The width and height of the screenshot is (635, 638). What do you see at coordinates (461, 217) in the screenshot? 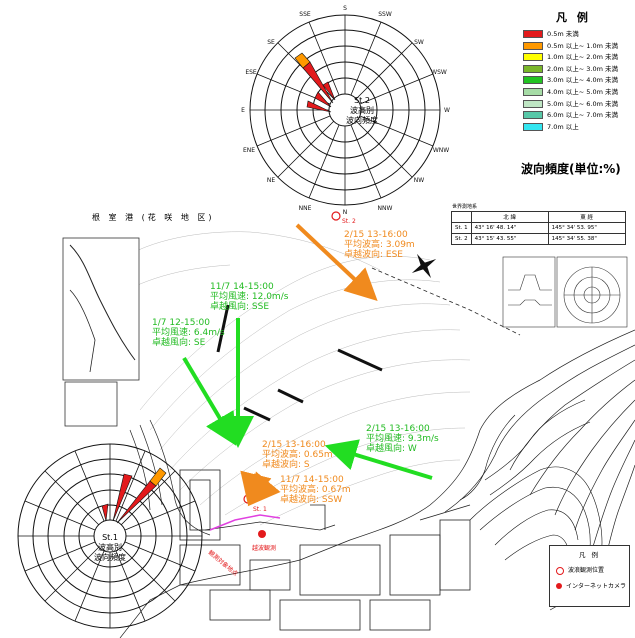
I see `coord-header` at bounding box center [461, 217].